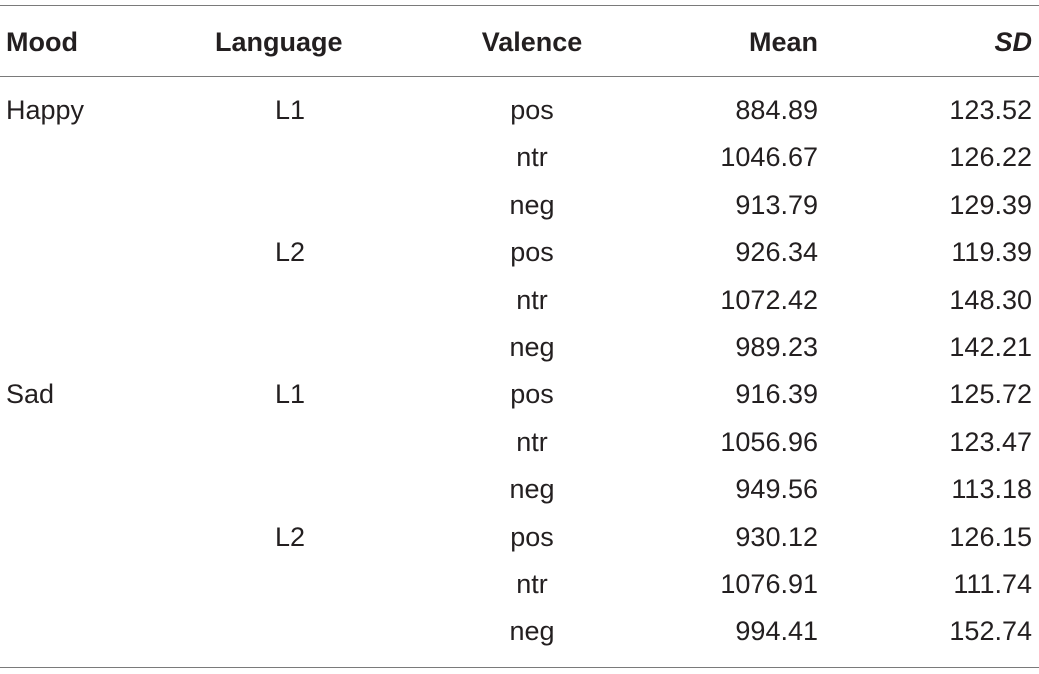  I want to click on table-row: neg 989.23 142.21, so click(519, 354).